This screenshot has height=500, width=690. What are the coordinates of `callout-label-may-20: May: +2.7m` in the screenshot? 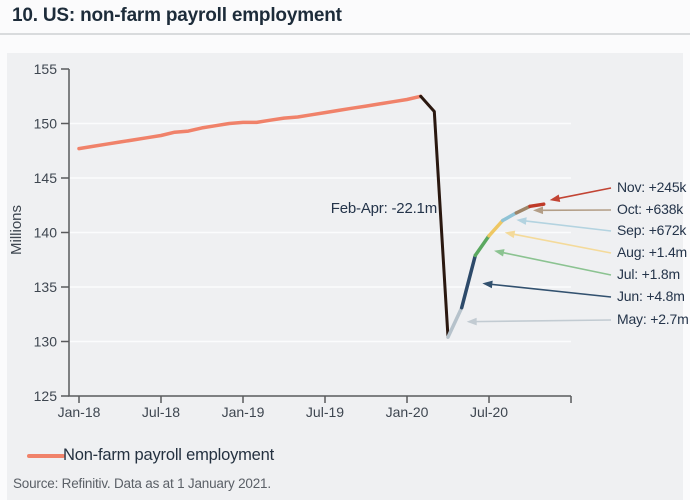 It's located at (653, 319).